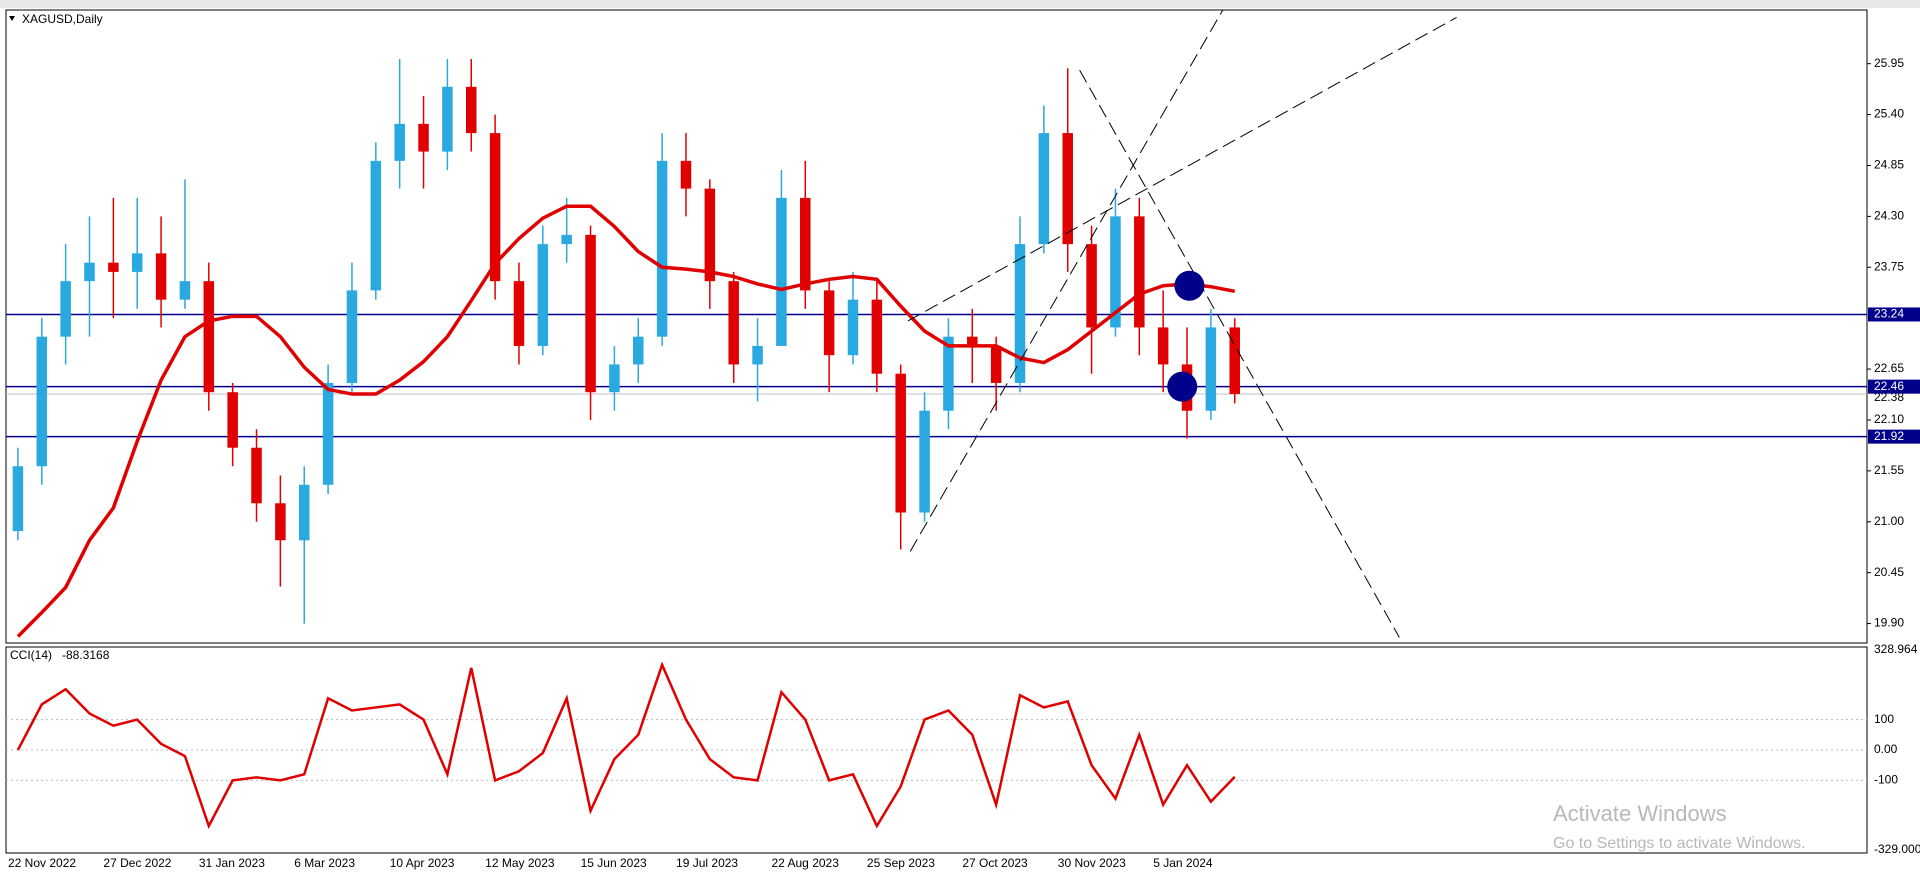 The width and height of the screenshot is (1920, 883). Describe the element at coordinates (1889, 266) in the screenshot. I see `y-tick-label: 23.75` at that location.